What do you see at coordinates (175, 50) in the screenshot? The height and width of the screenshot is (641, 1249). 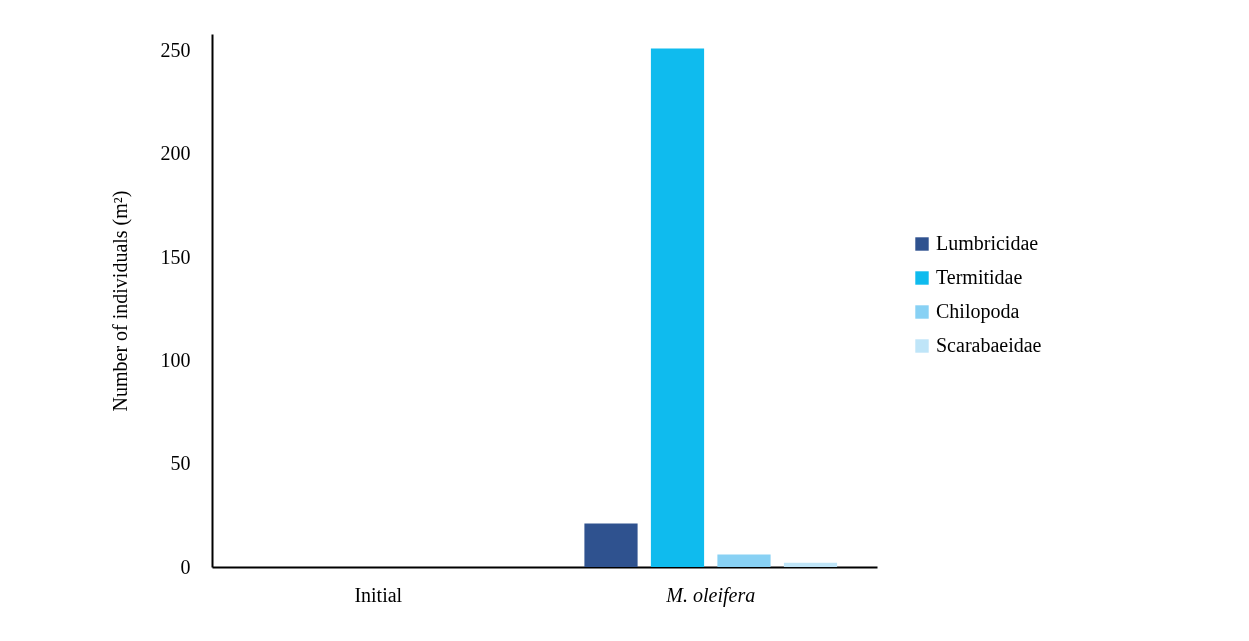 I see `y-tick-label: 250` at bounding box center [175, 50].